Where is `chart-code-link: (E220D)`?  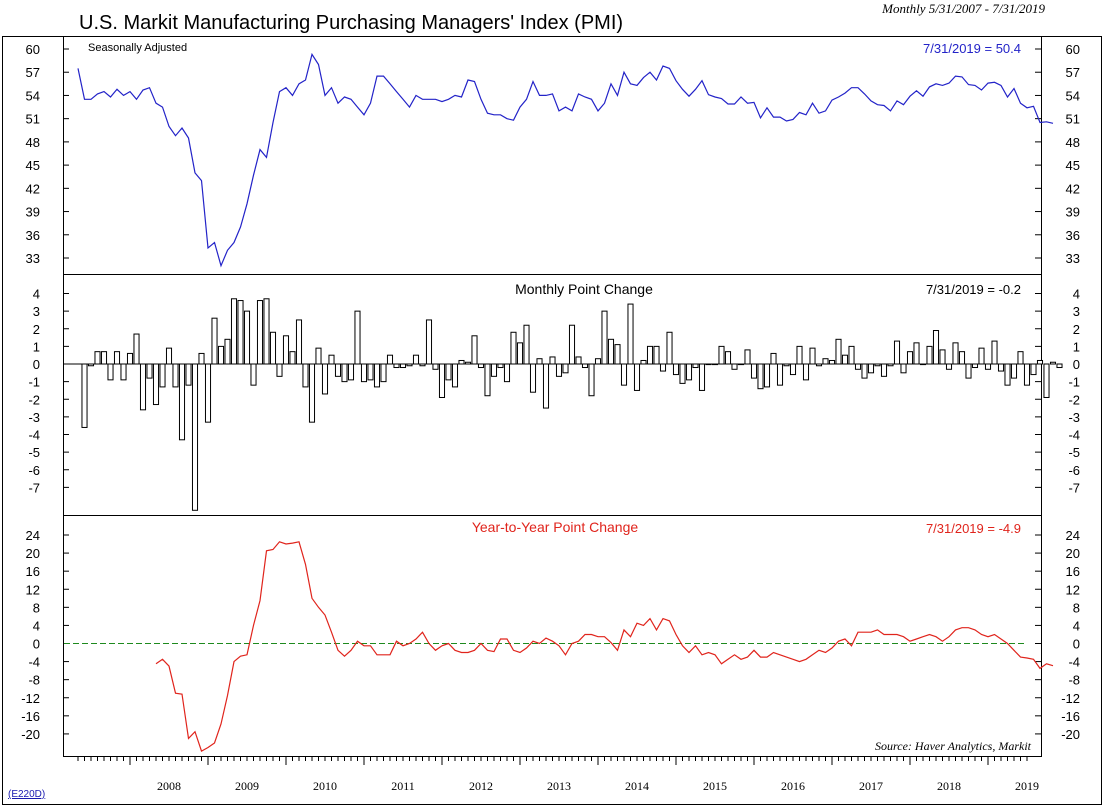 chart-code-link: (E220D) is located at coordinates (27, 794).